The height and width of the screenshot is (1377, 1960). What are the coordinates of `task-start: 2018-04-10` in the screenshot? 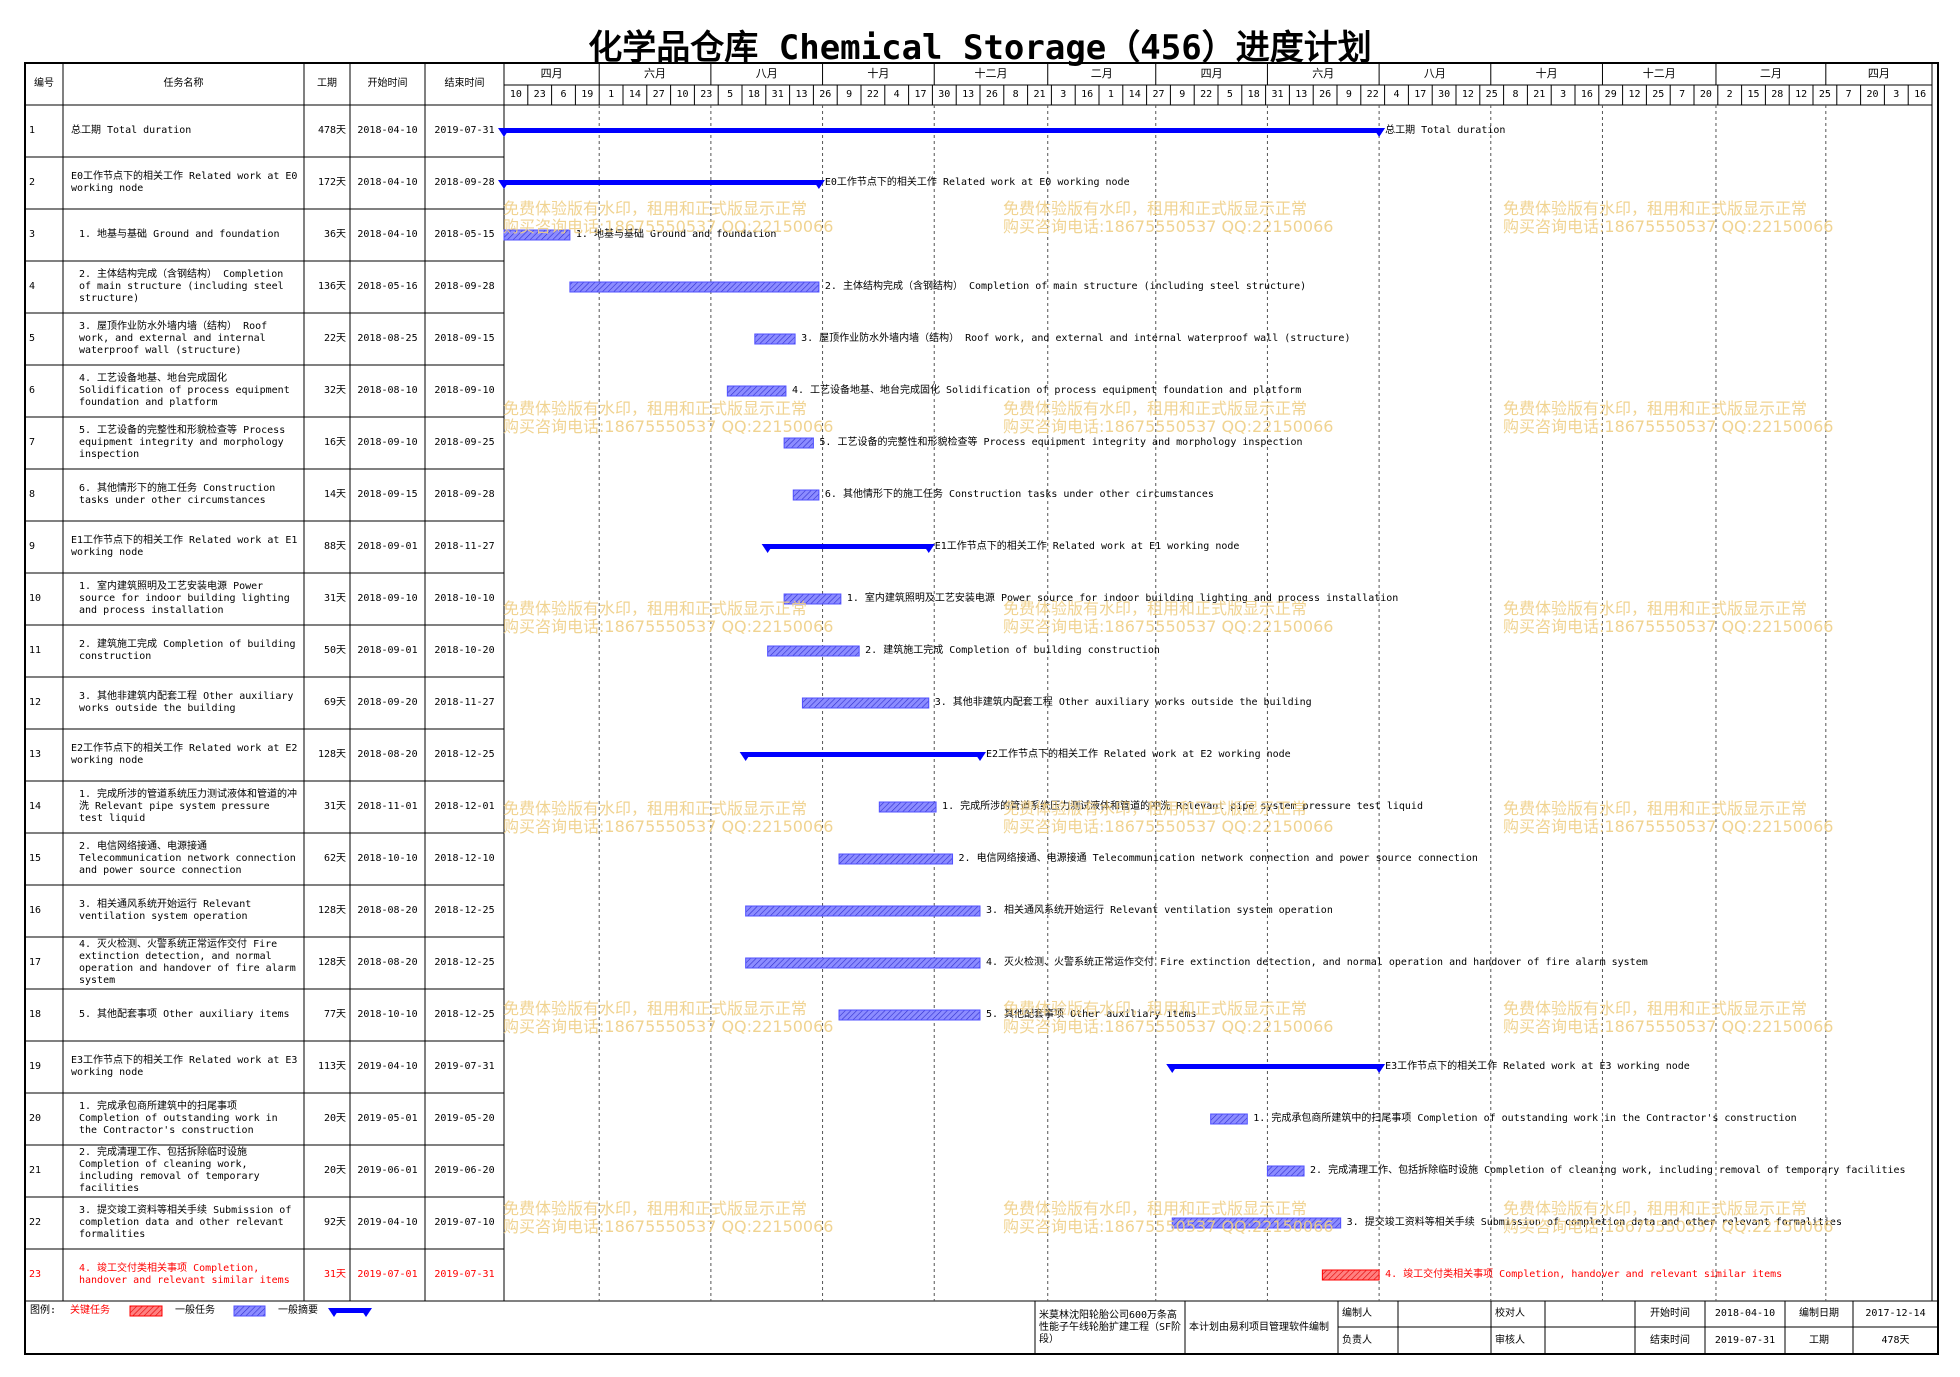 It's located at (387, 182).